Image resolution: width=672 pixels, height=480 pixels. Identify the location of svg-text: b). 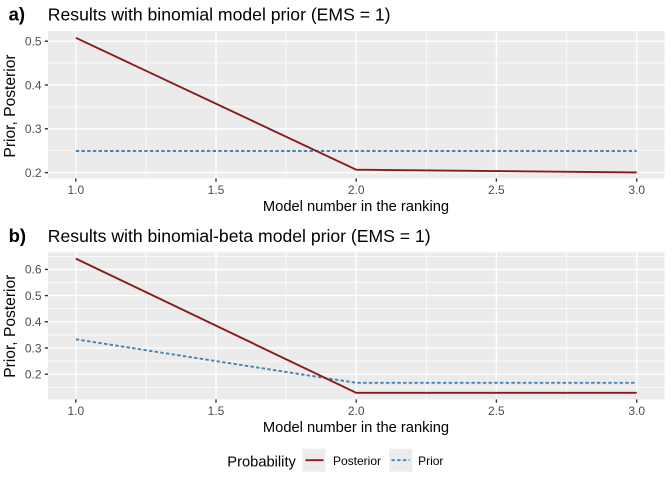
(17, 235).